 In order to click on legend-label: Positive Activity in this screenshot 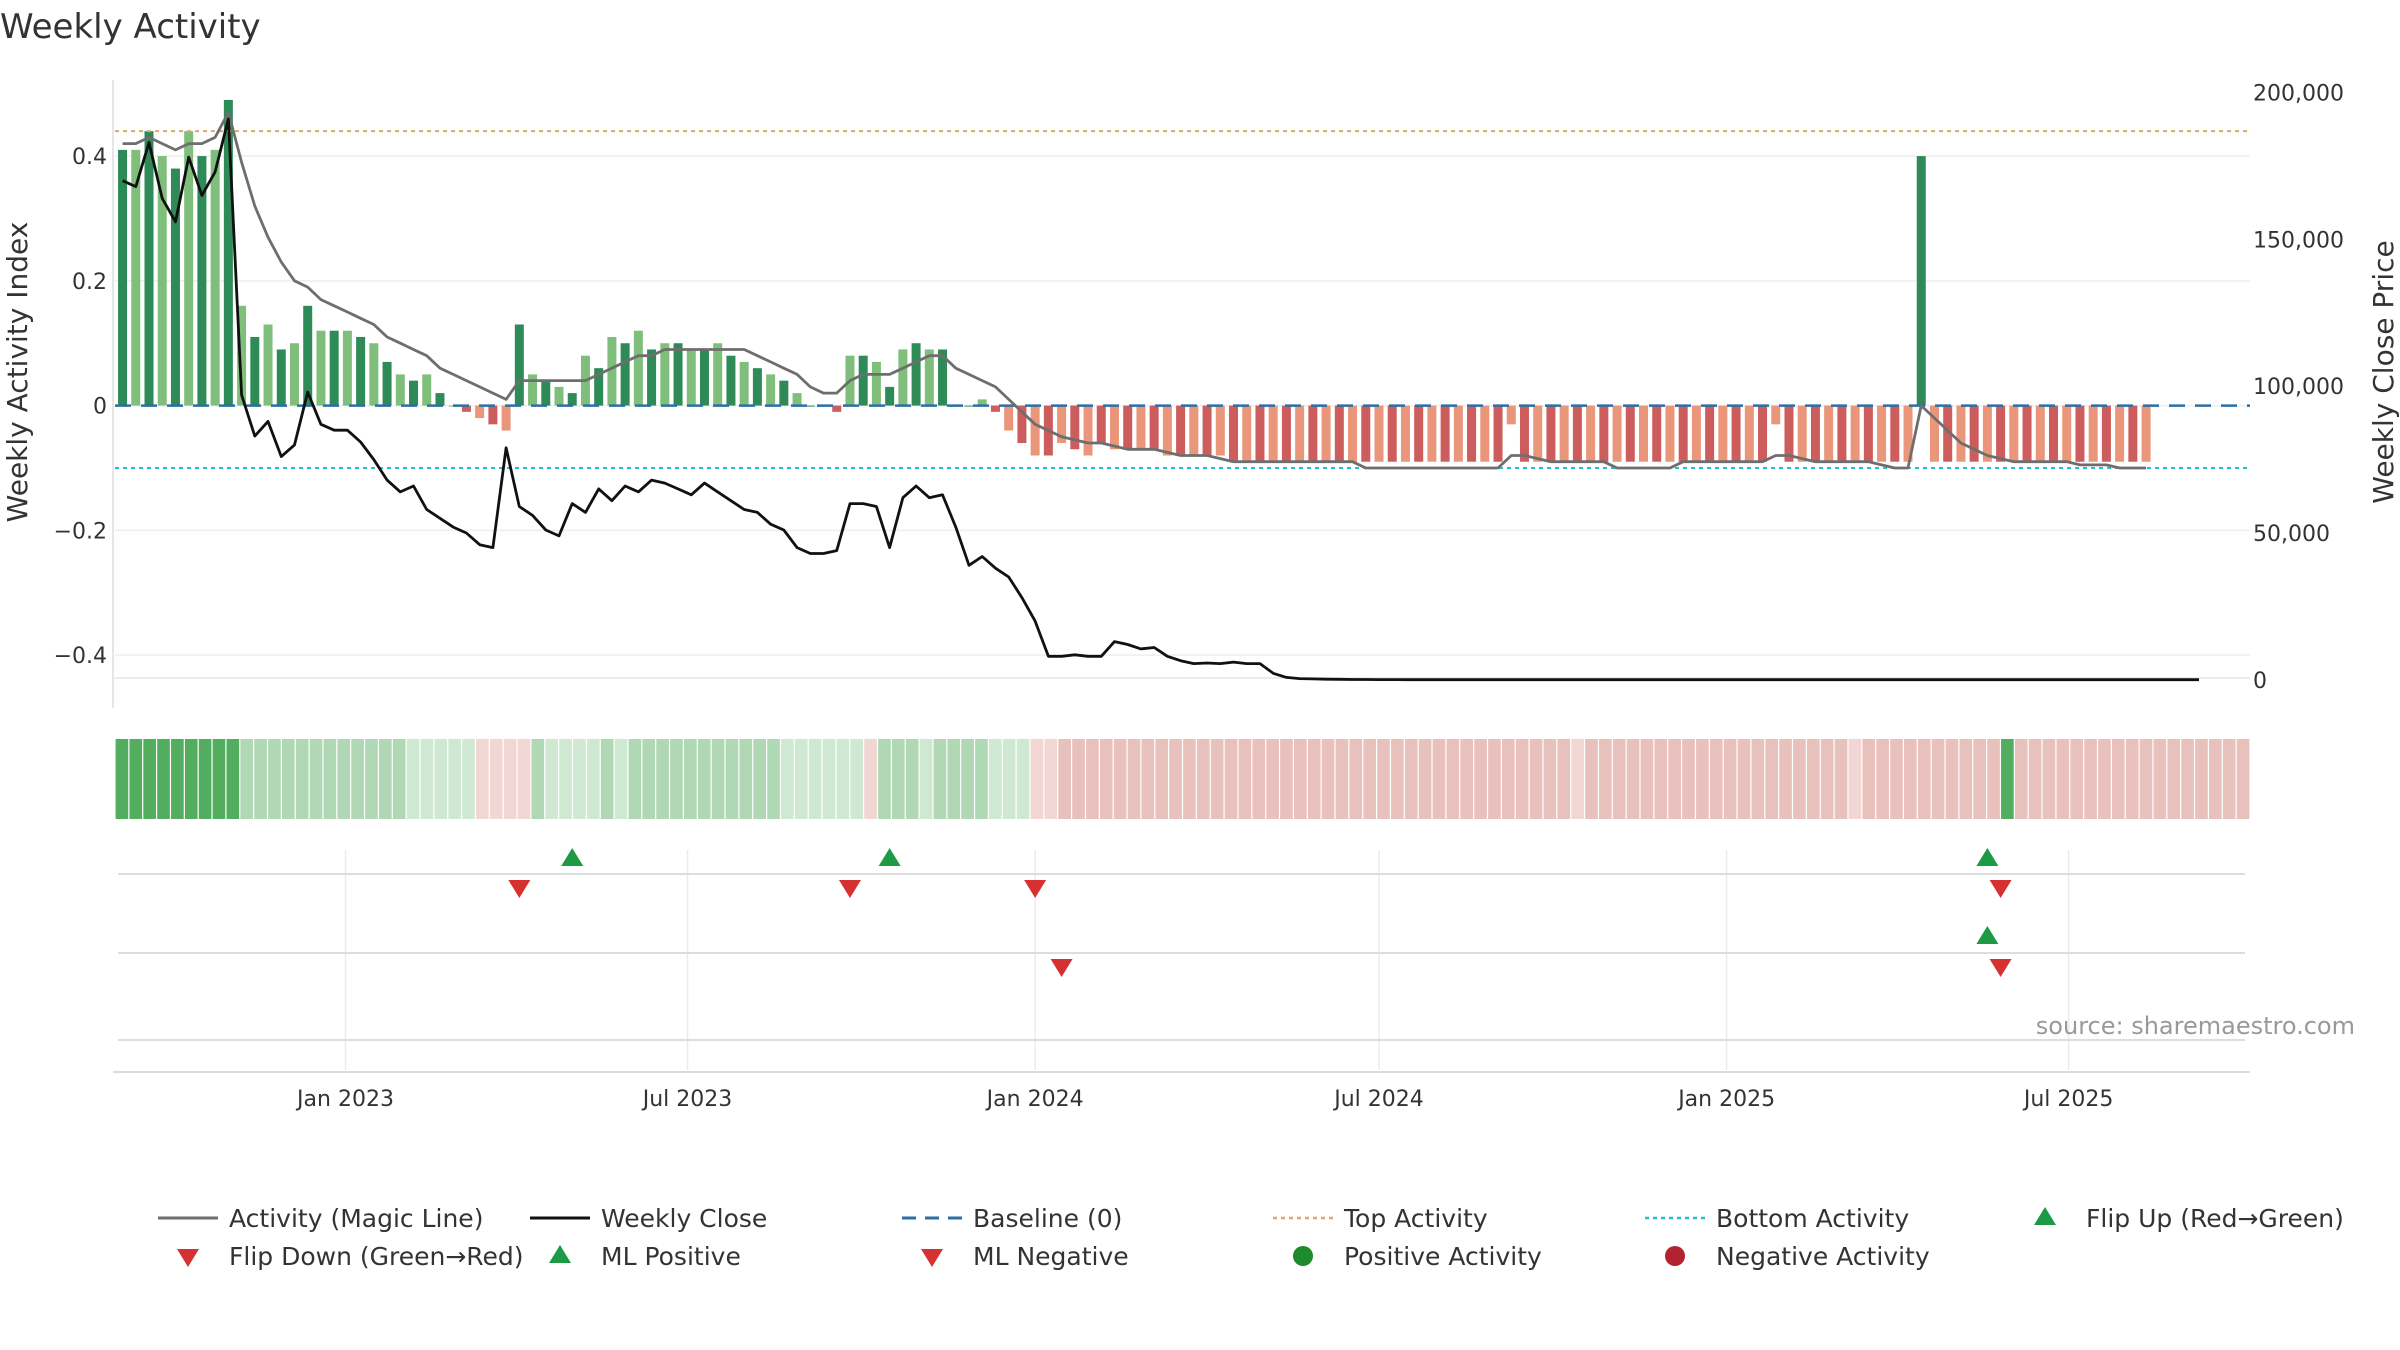, I will do `click(1443, 1256)`.